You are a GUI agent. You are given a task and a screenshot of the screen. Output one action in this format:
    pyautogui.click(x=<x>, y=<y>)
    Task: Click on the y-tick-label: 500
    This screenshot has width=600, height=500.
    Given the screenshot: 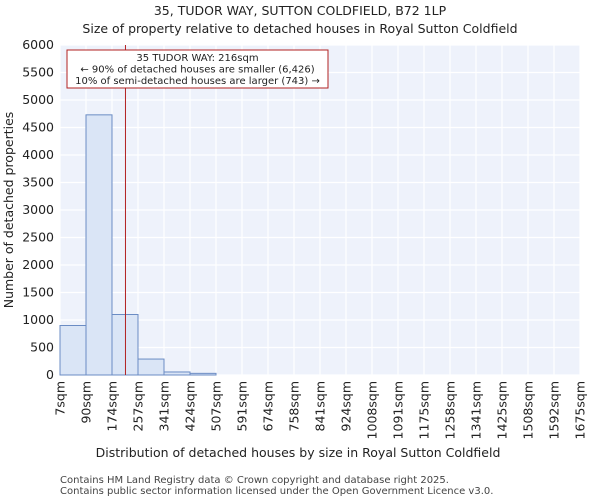 What is the action you would take?
    pyautogui.click(x=42, y=347)
    